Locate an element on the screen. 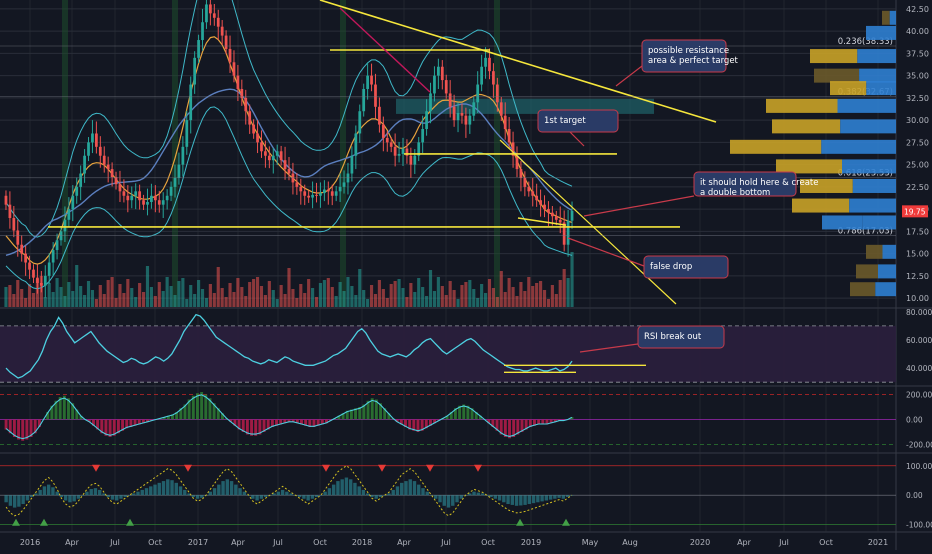 The height and width of the screenshot is (554, 932). time-axis-label: 2017 is located at coordinates (198, 542).